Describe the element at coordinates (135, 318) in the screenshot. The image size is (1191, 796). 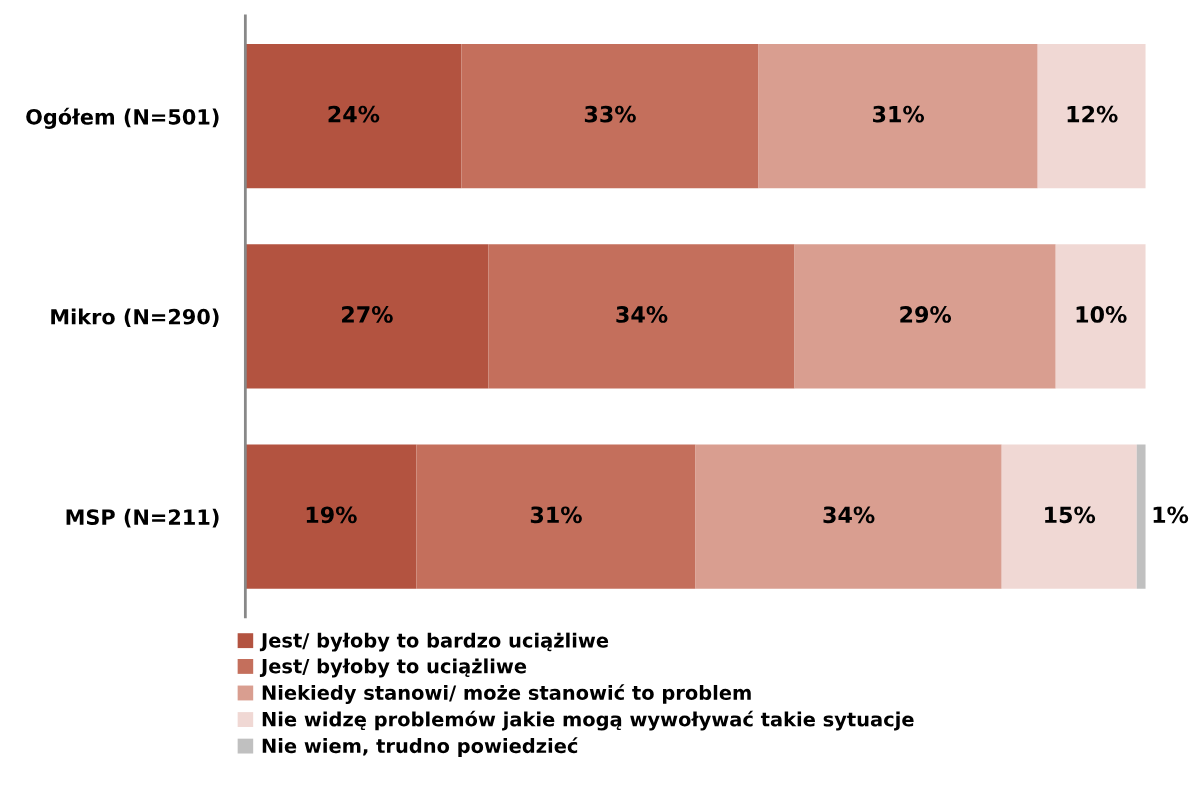
I see `y-tick-label: Mikro (N=290)` at that location.